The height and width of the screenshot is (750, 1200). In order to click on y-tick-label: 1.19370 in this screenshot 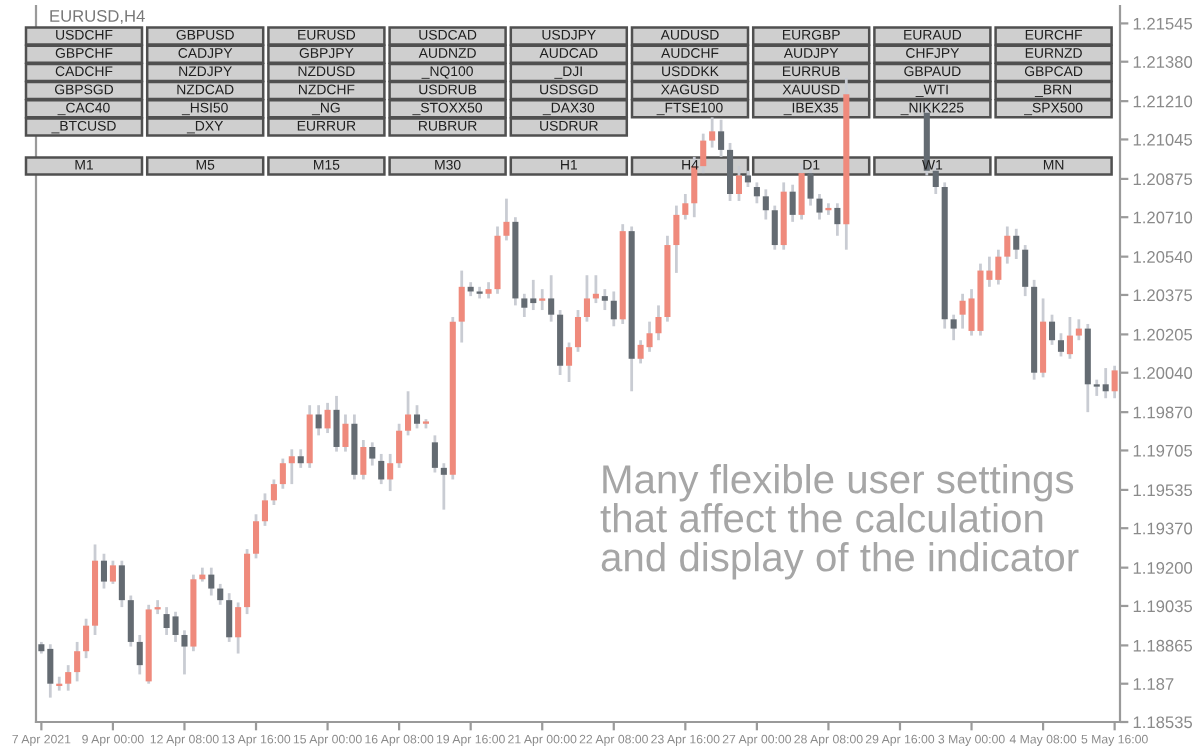, I will do `click(1163, 528)`.